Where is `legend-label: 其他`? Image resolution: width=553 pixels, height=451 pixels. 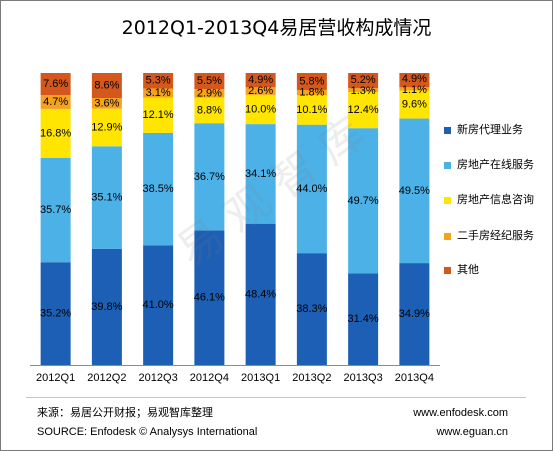
legend-label: 其他 is located at coordinates (468, 269).